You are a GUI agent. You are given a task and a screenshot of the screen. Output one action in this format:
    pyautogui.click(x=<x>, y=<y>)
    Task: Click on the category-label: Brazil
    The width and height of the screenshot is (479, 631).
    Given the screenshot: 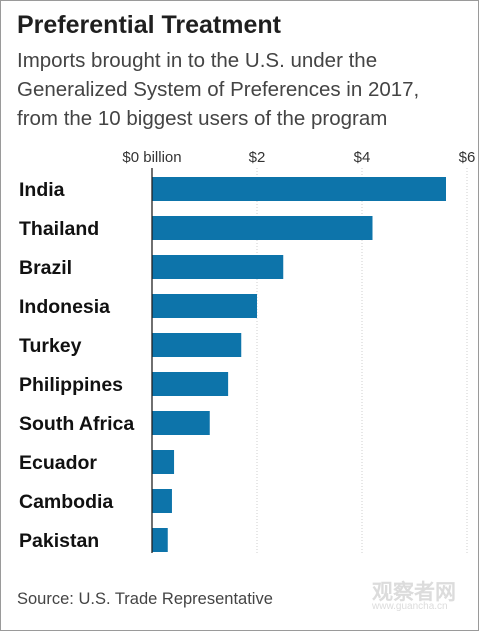 What is the action you would take?
    pyautogui.click(x=45, y=268)
    